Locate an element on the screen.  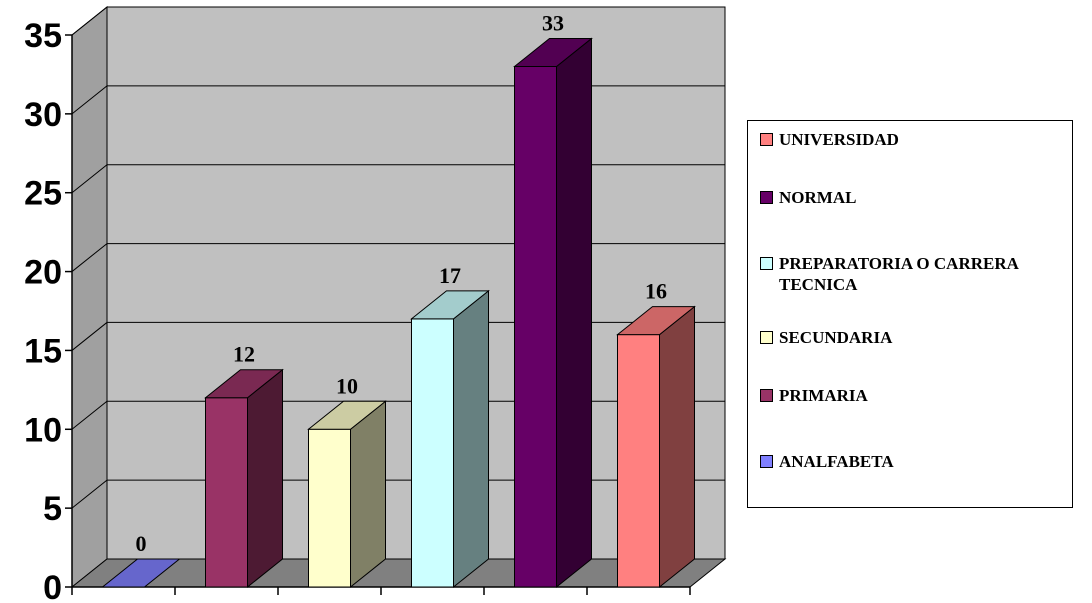
legend-label: NORMAL is located at coordinates (818, 197).